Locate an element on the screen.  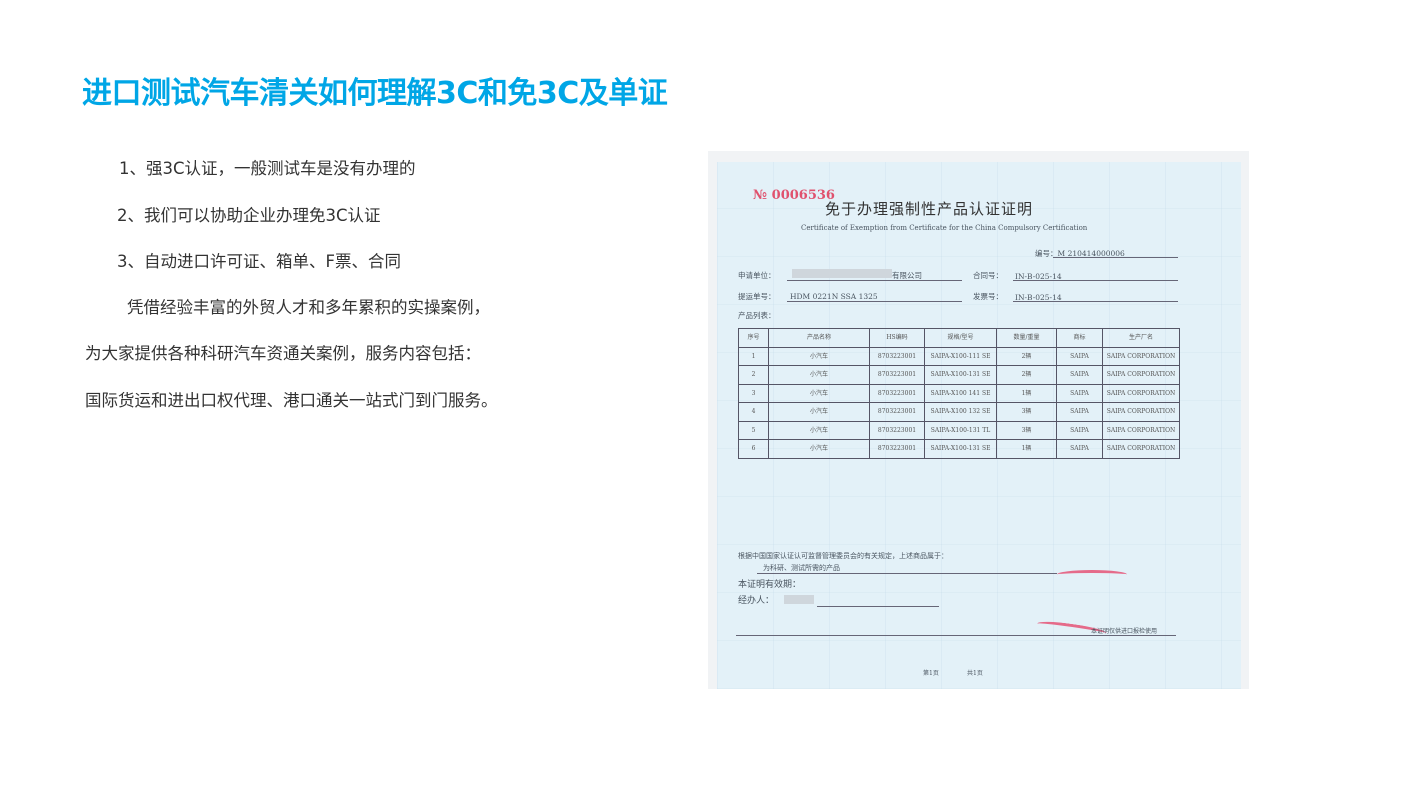
cert-title: 免于办理强制性产品认证证明 is located at coordinates (929, 209).